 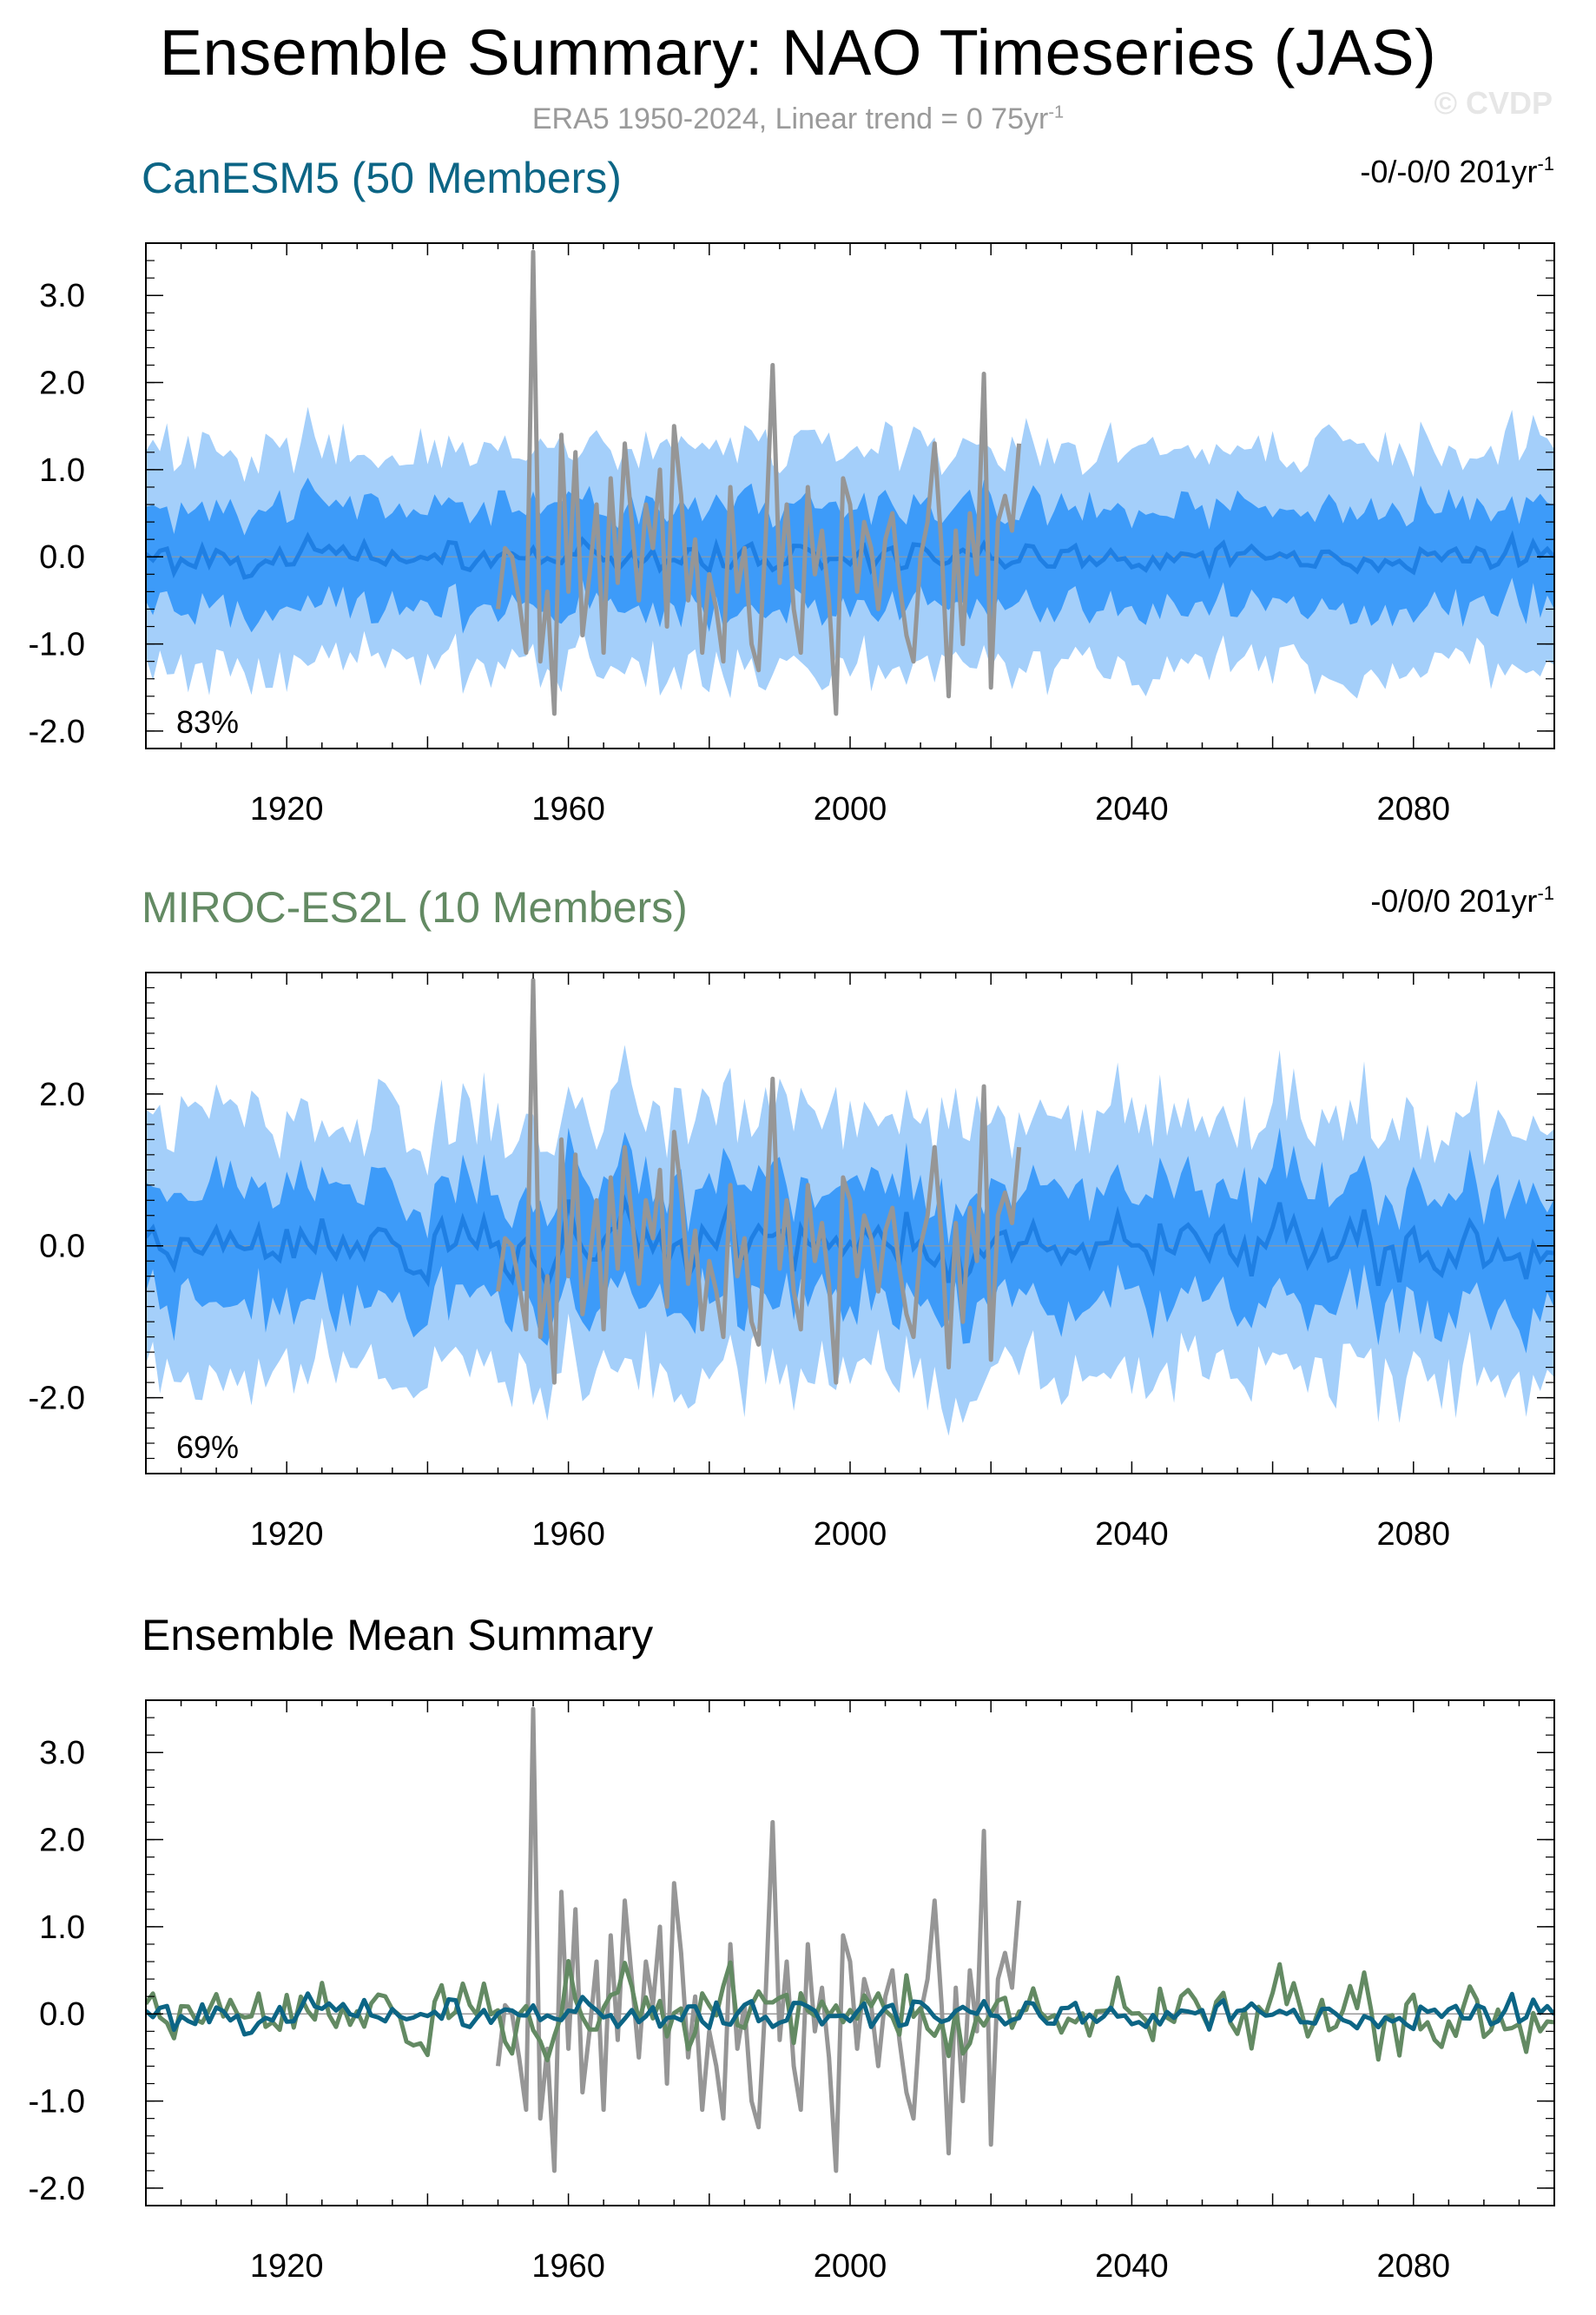 I want to click on panel-title: Ensemble Mean Summary, so click(x=398, y=1635).